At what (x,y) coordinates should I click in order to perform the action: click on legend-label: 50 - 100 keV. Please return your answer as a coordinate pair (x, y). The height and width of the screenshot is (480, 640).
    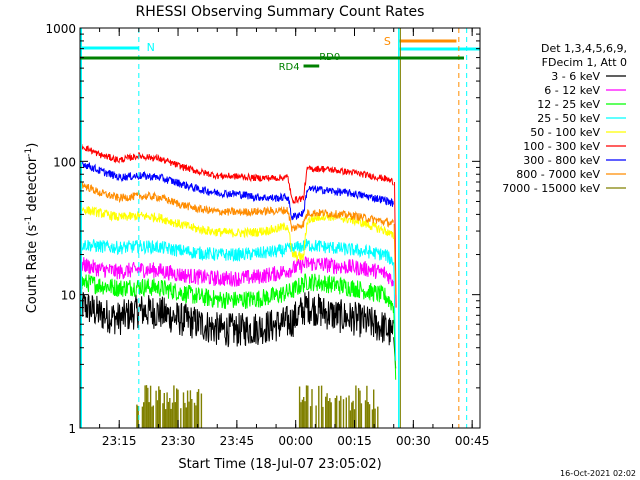
    Looking at the image, I should click on (565, 132).